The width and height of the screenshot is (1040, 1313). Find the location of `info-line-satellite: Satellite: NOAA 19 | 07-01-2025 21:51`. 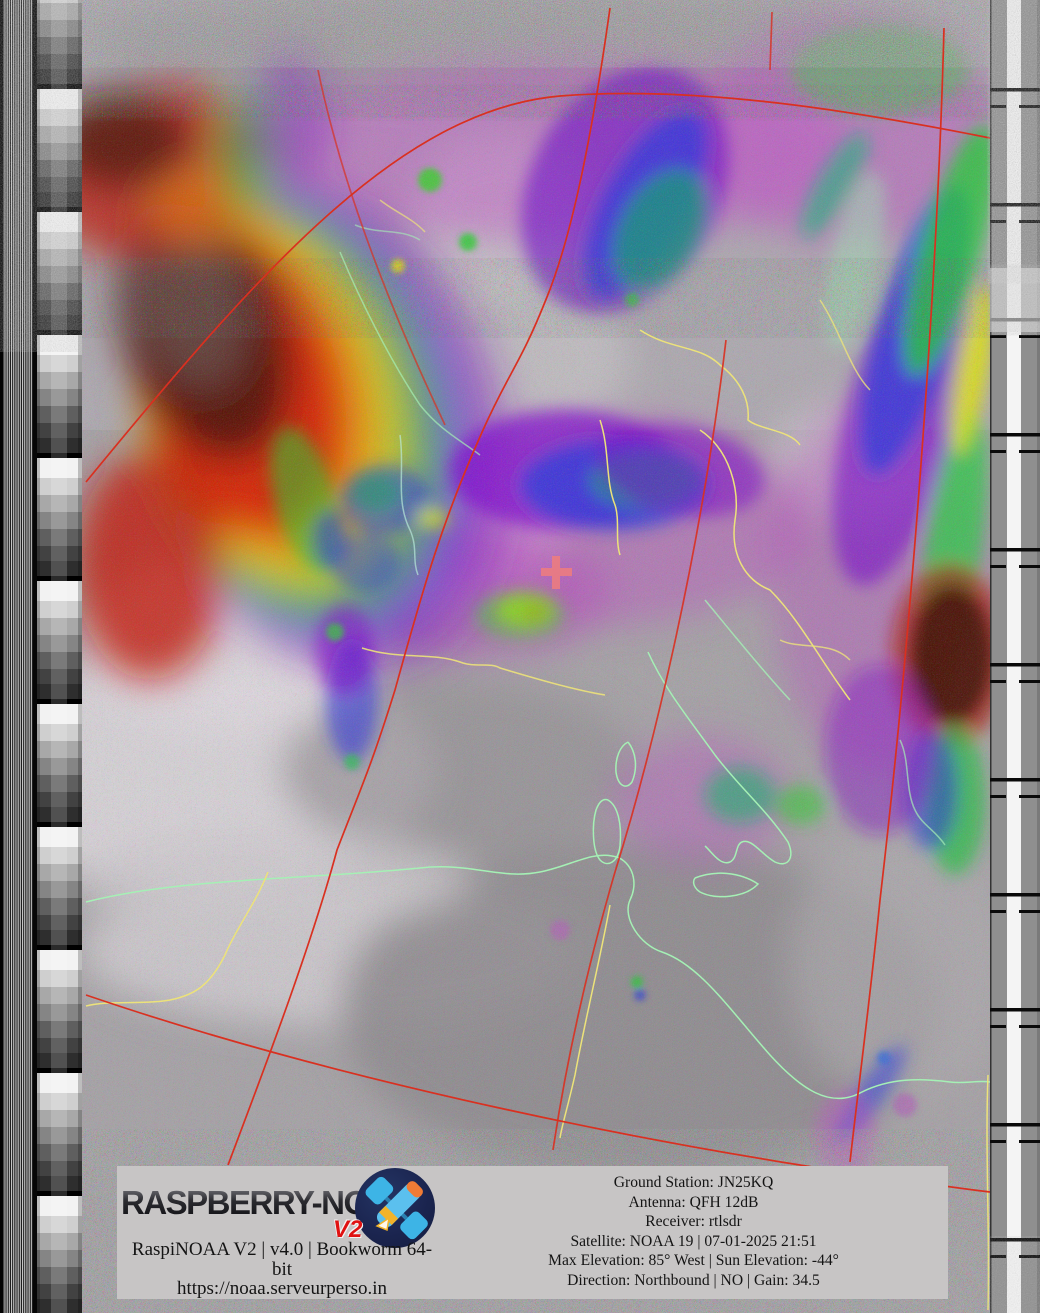

info-line-satellite: Satellite: NOAA 19 | 07-01-2025 21:51 is located at coordinates (693, 1241).